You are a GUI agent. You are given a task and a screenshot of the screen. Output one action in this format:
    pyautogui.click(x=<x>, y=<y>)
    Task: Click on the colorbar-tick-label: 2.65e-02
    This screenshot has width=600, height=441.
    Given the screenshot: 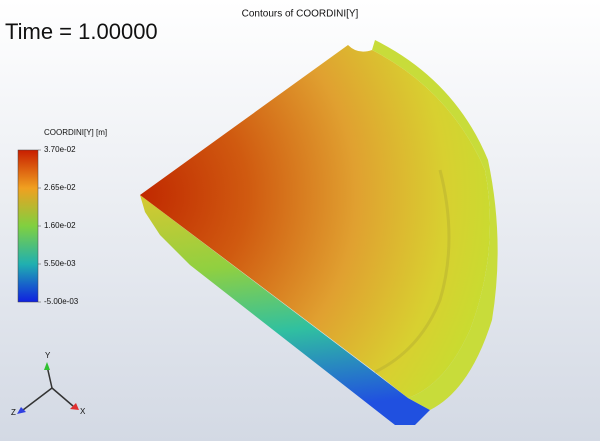 What is the action you would take?
    pyautogui.click(x=60, y=187)
    